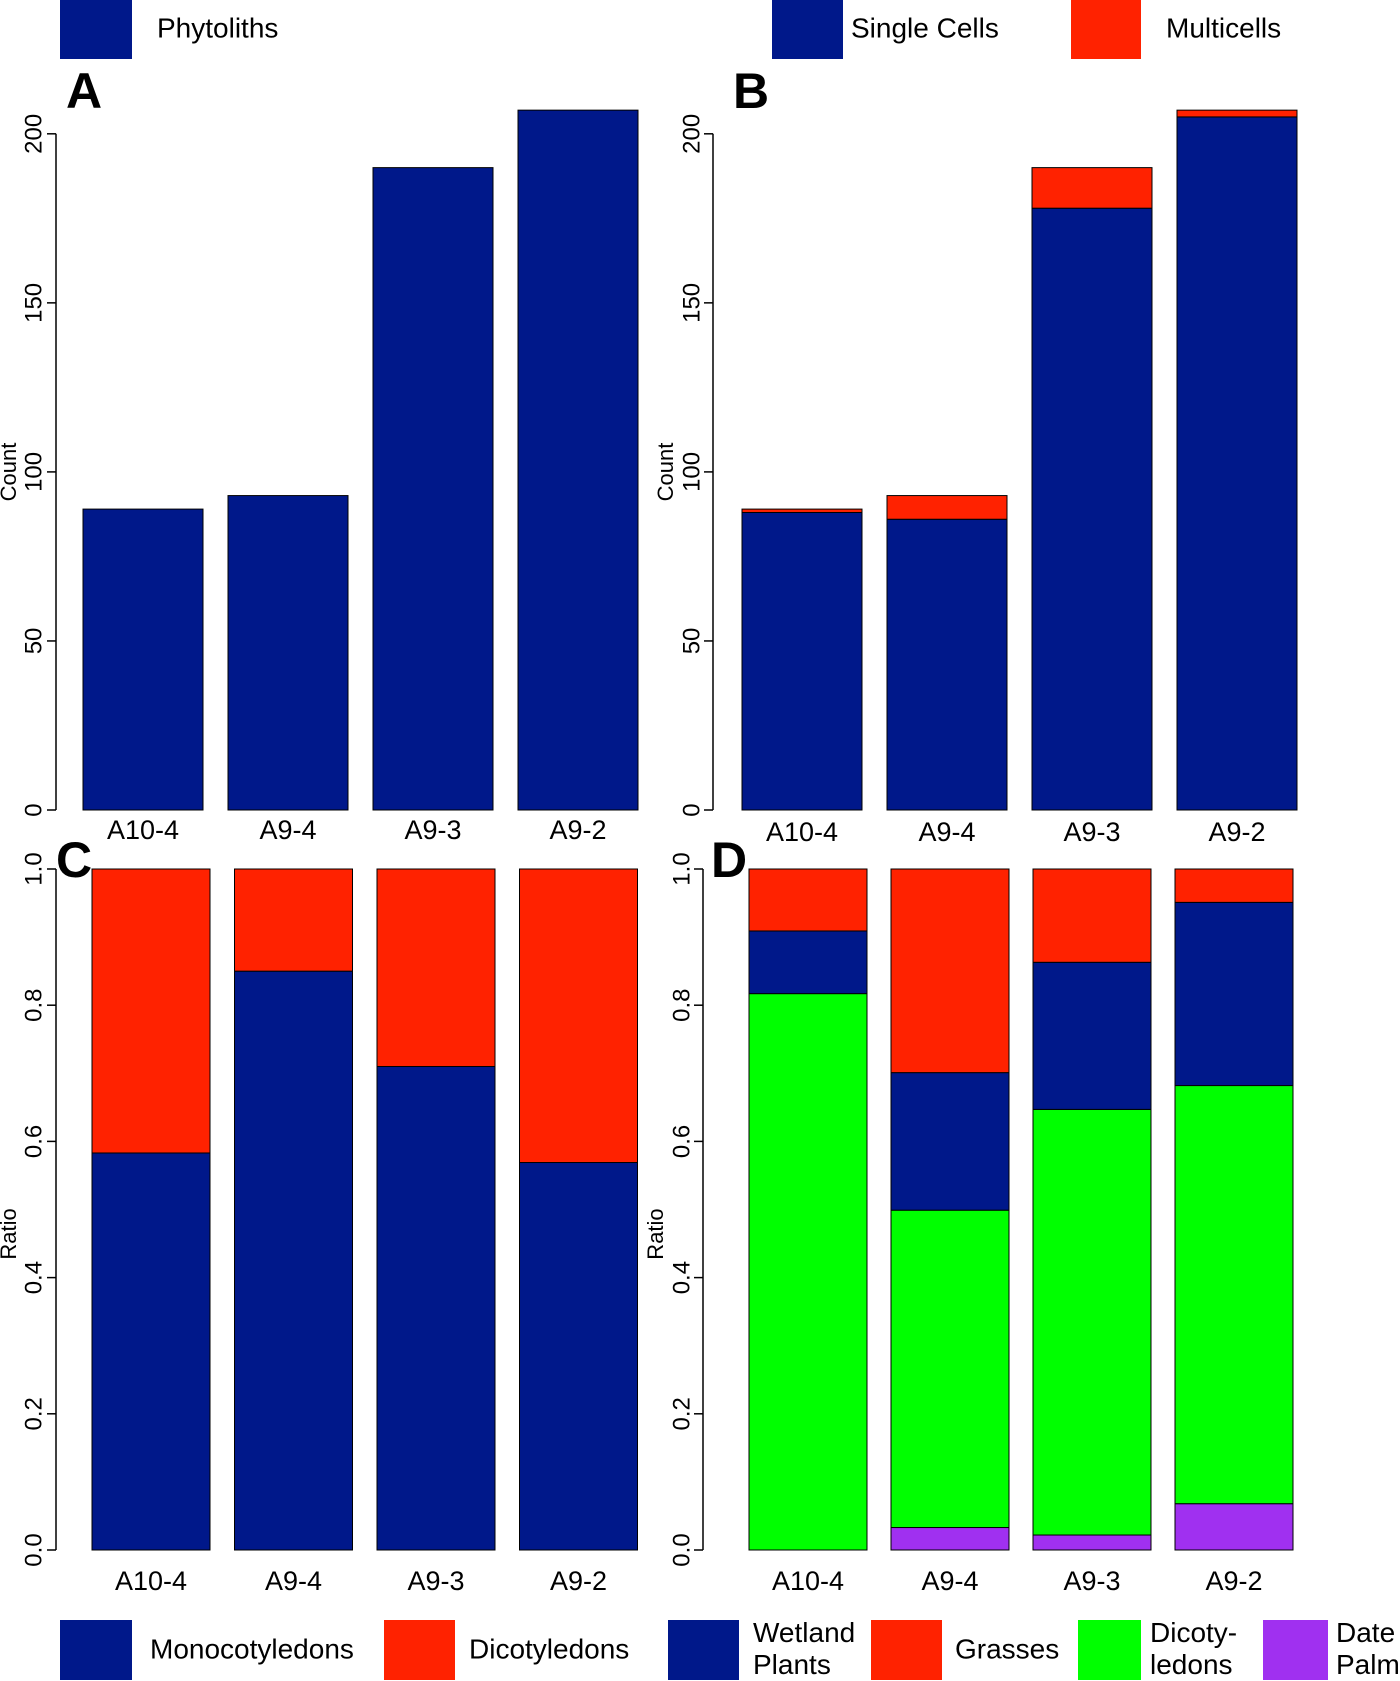 Image resolution: width=1400 pixels, height=1681 pixels. I want to click on legend-label: Single Cells, so click(925, 27).